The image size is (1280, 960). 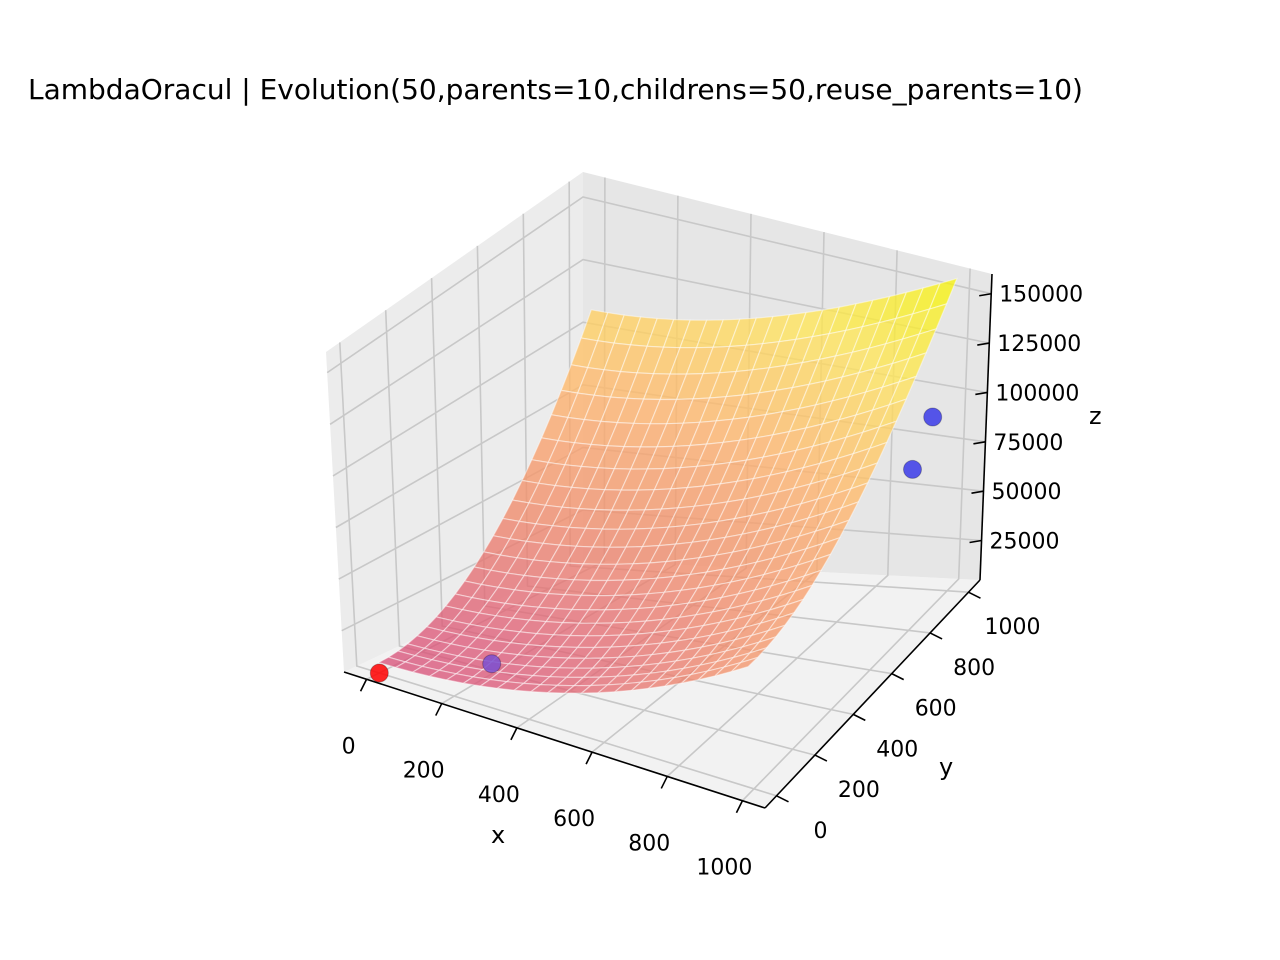 What do you see at coordinates (656, 545) in the screenshot?
I see `scatter-points` at bounding box center [656, 545].